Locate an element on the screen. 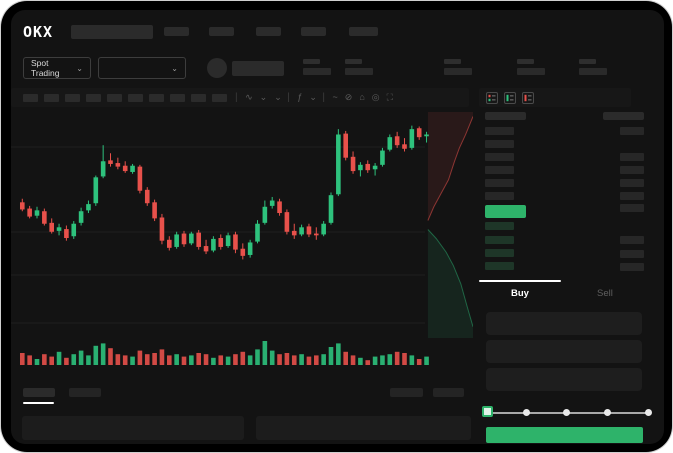  bottom-tab-indicator is located at coordinates (38, 403).